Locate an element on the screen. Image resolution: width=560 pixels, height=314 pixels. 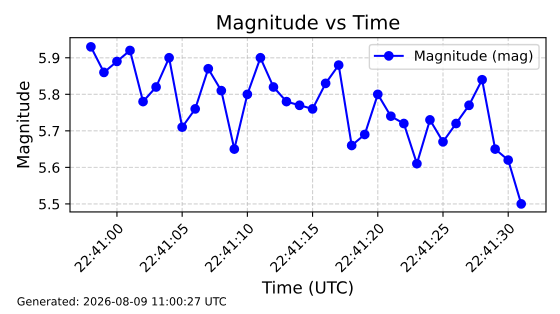
text: Generated: 2026-08-09 11:00:27 UTC is located at coordinates (121, 301).